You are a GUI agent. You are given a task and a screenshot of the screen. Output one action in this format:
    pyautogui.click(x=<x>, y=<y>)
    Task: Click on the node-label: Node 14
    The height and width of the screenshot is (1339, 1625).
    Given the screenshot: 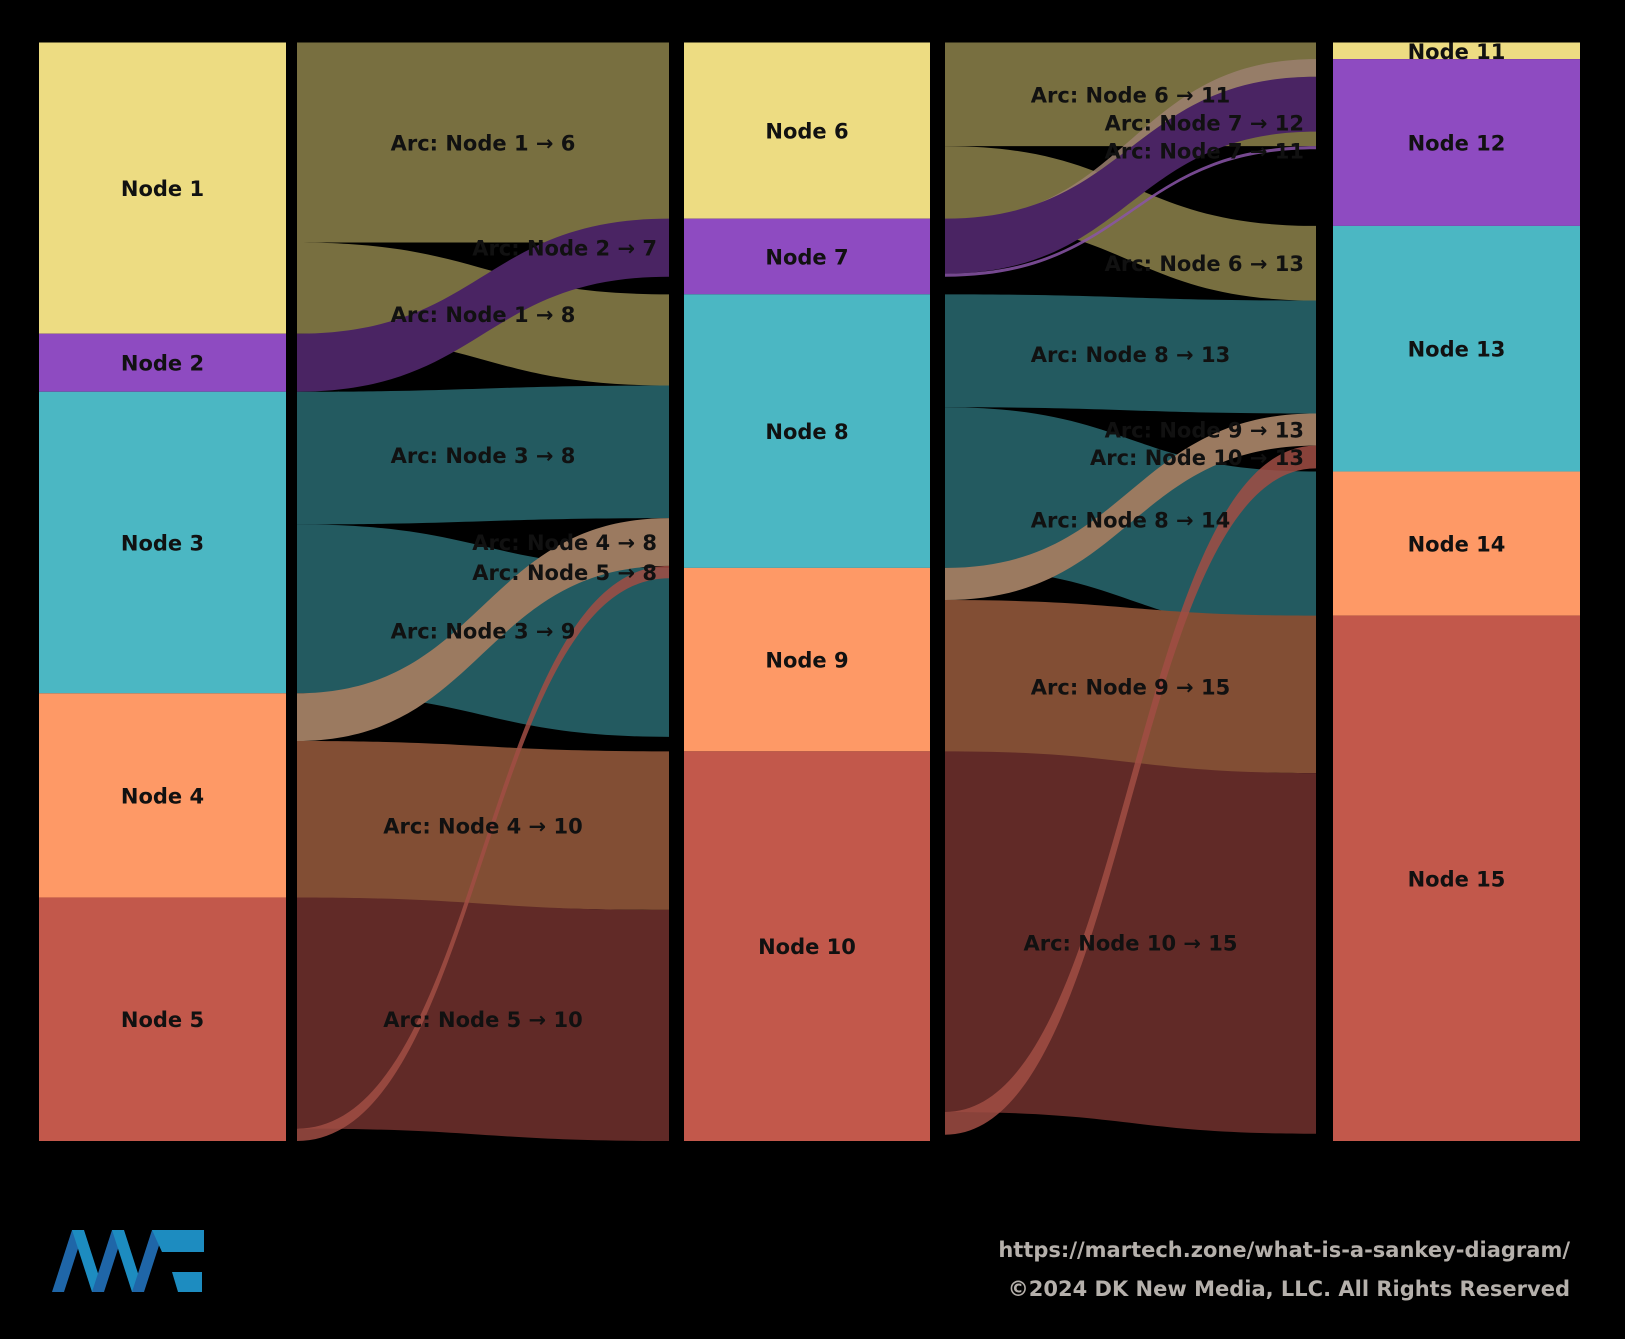 What is the action you would take?
    pyautogui.click(x=1457, y=545)
    